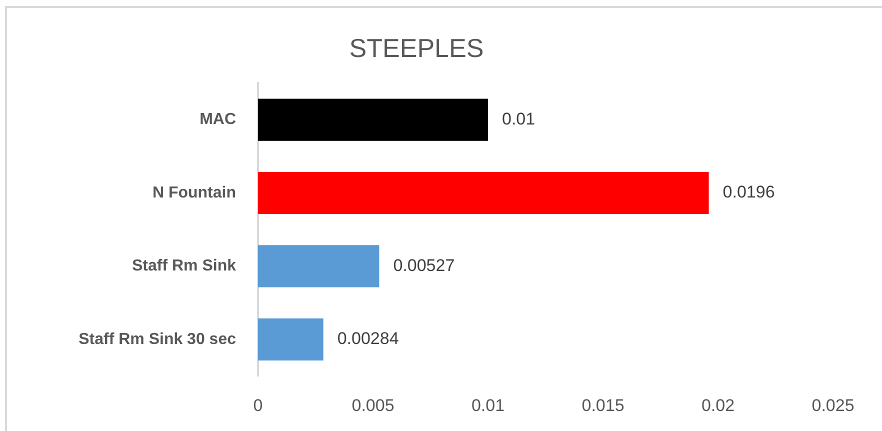 The width and height of the screenshot is (882, 431). What do you see at coordinates (218, 119) in the screenshot?
I see `y-tick-label: MAC` at bounding box center [218, 119].